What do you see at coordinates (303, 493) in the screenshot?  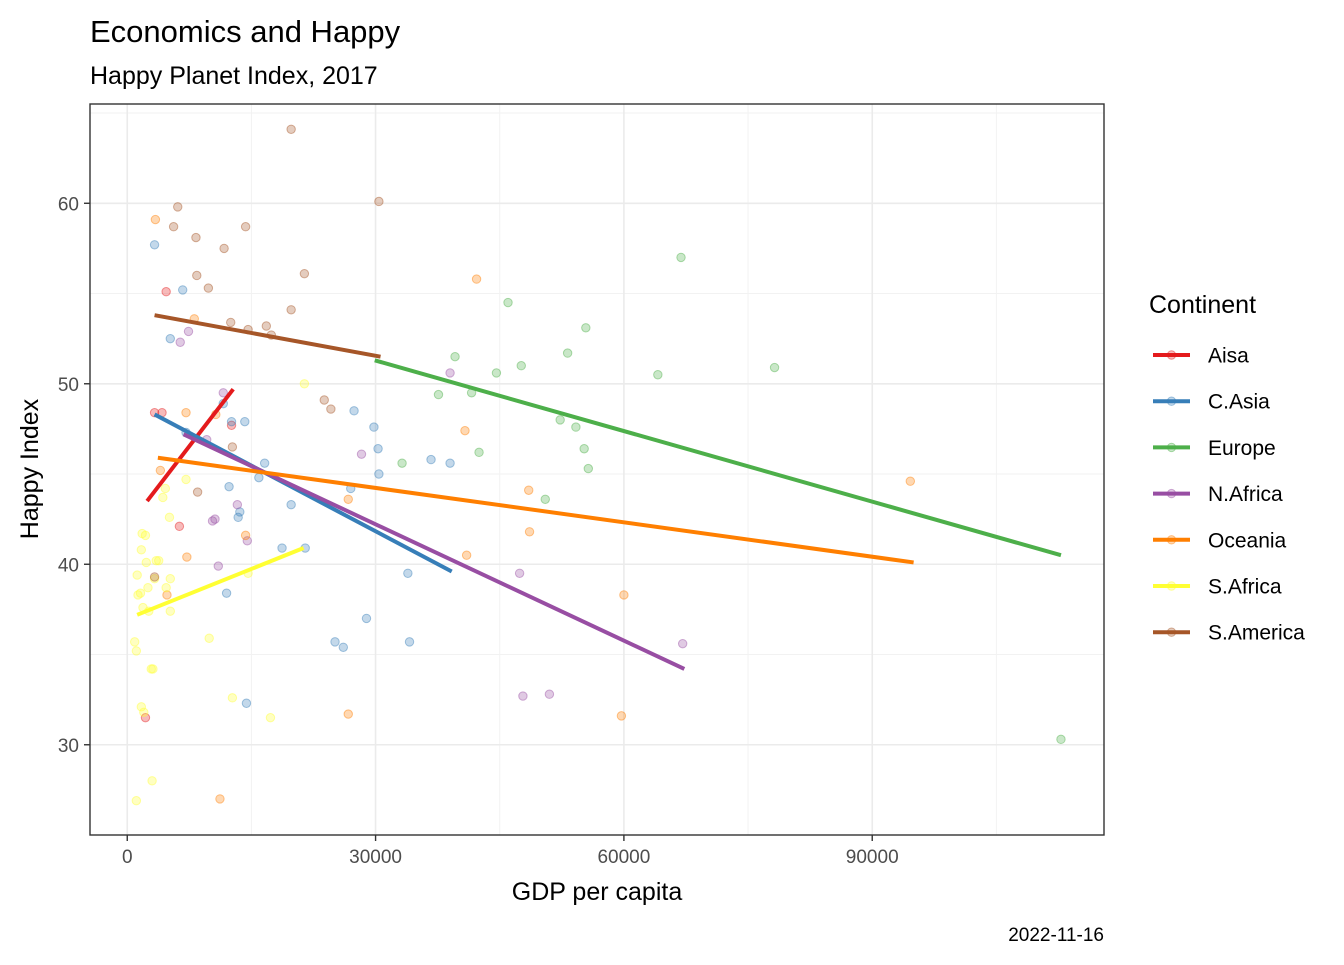 I see `trend-line-c-asia` at bounding box center [303, 493].